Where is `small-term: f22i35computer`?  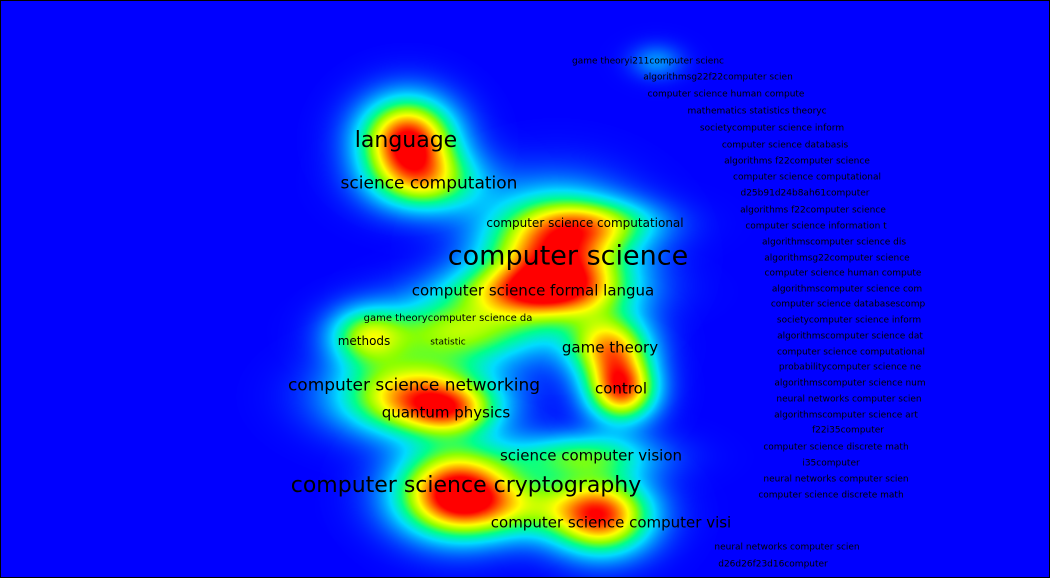
small-term: f22i35computer is located at coordinates (848, 430).